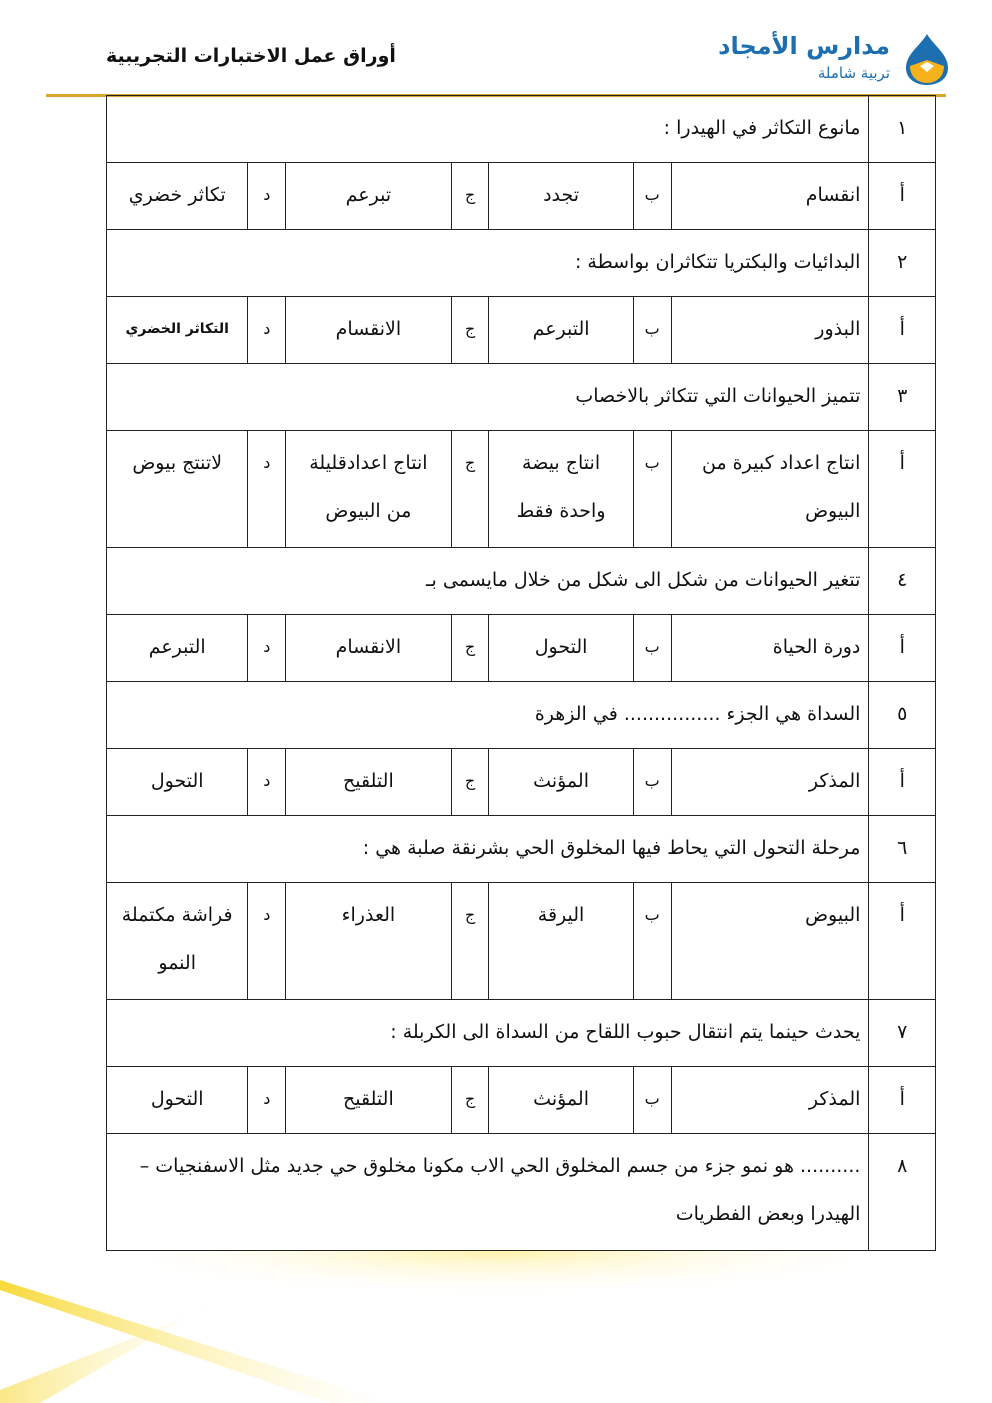 The width and height of the screenshot is (992, 1403). I want to click on question-number: ٣, so click(902, 397).